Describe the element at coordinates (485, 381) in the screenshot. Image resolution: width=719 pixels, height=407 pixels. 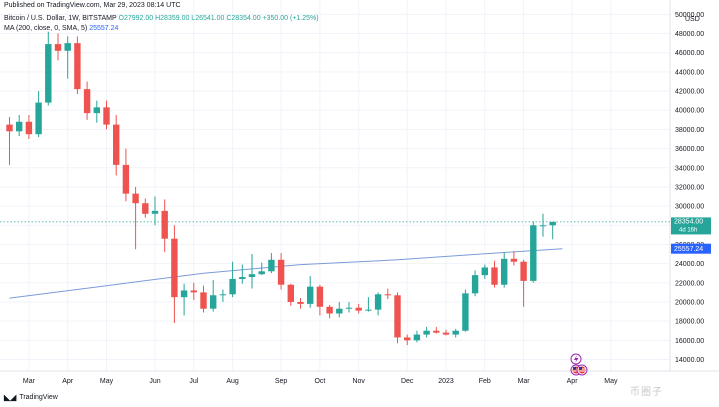
I see `x-tick-label: Feb` at that location.